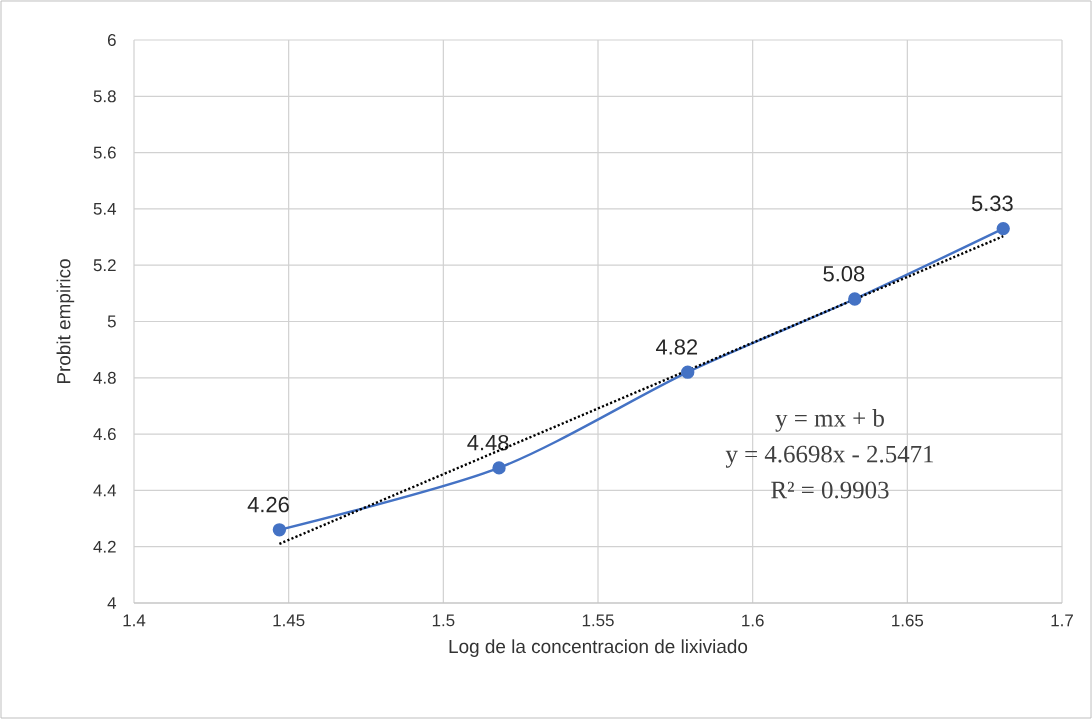 The width and height of the screenshot is (1092, 719). I want to click on y-tick-label: 5.4, so click(105, 208).